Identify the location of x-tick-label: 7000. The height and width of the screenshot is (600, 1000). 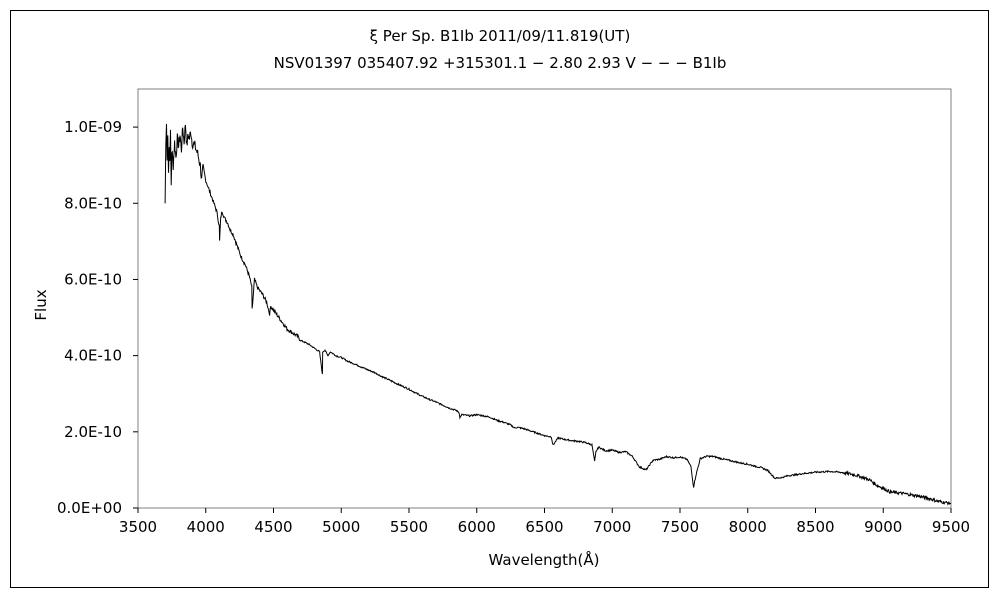
(612, 527).